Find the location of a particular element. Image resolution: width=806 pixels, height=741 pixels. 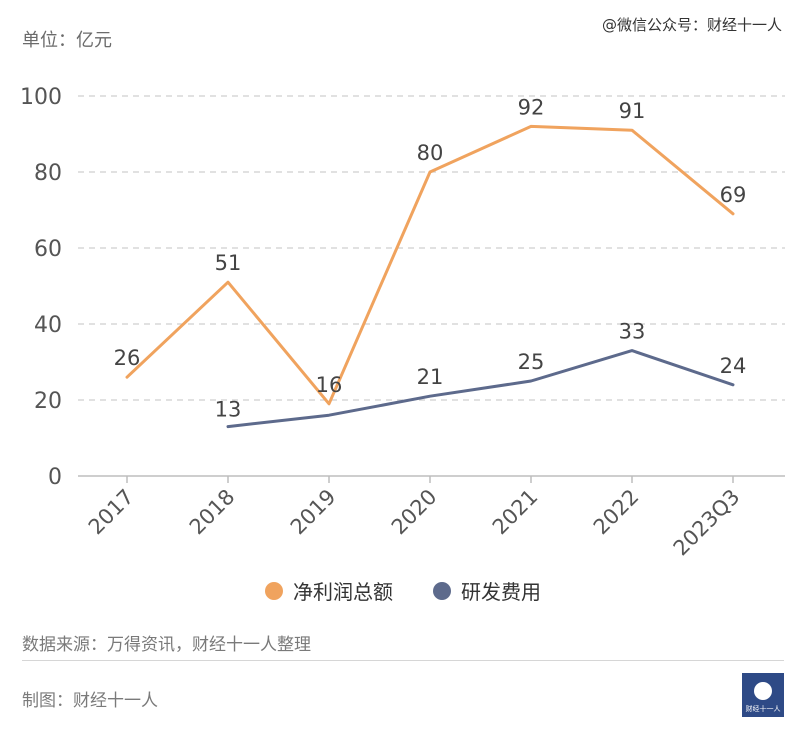

net-profit-data-label: 91 is located at coordinates (632, 111).